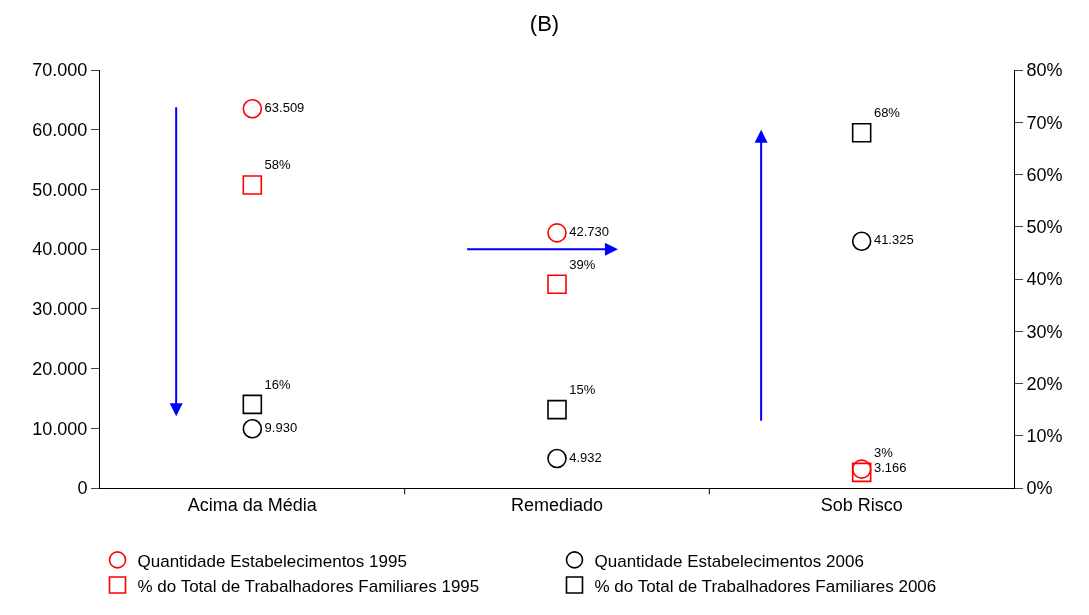 The image size is (1089, 615). What do you see at coordinates (861, 504) in the screenshot?
I see `x-tick-label: Sob Risco` at bounding box center [861, 504].